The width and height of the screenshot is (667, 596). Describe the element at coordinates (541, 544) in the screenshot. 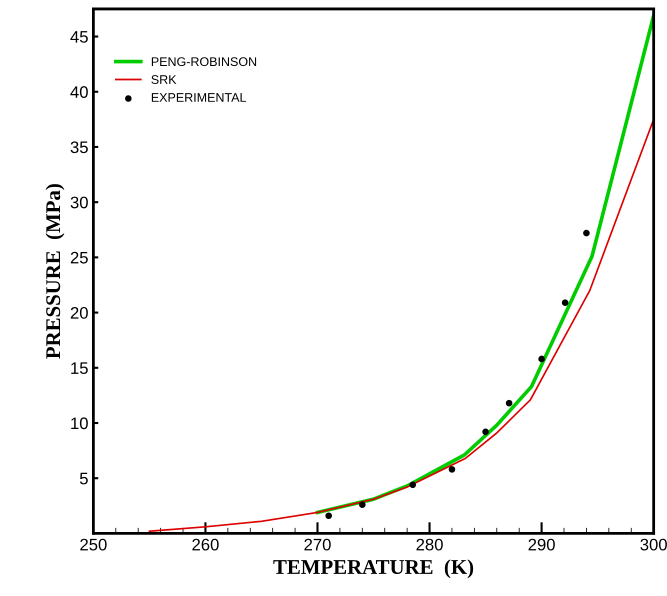

I see `x-tick-label: 290` at that location.